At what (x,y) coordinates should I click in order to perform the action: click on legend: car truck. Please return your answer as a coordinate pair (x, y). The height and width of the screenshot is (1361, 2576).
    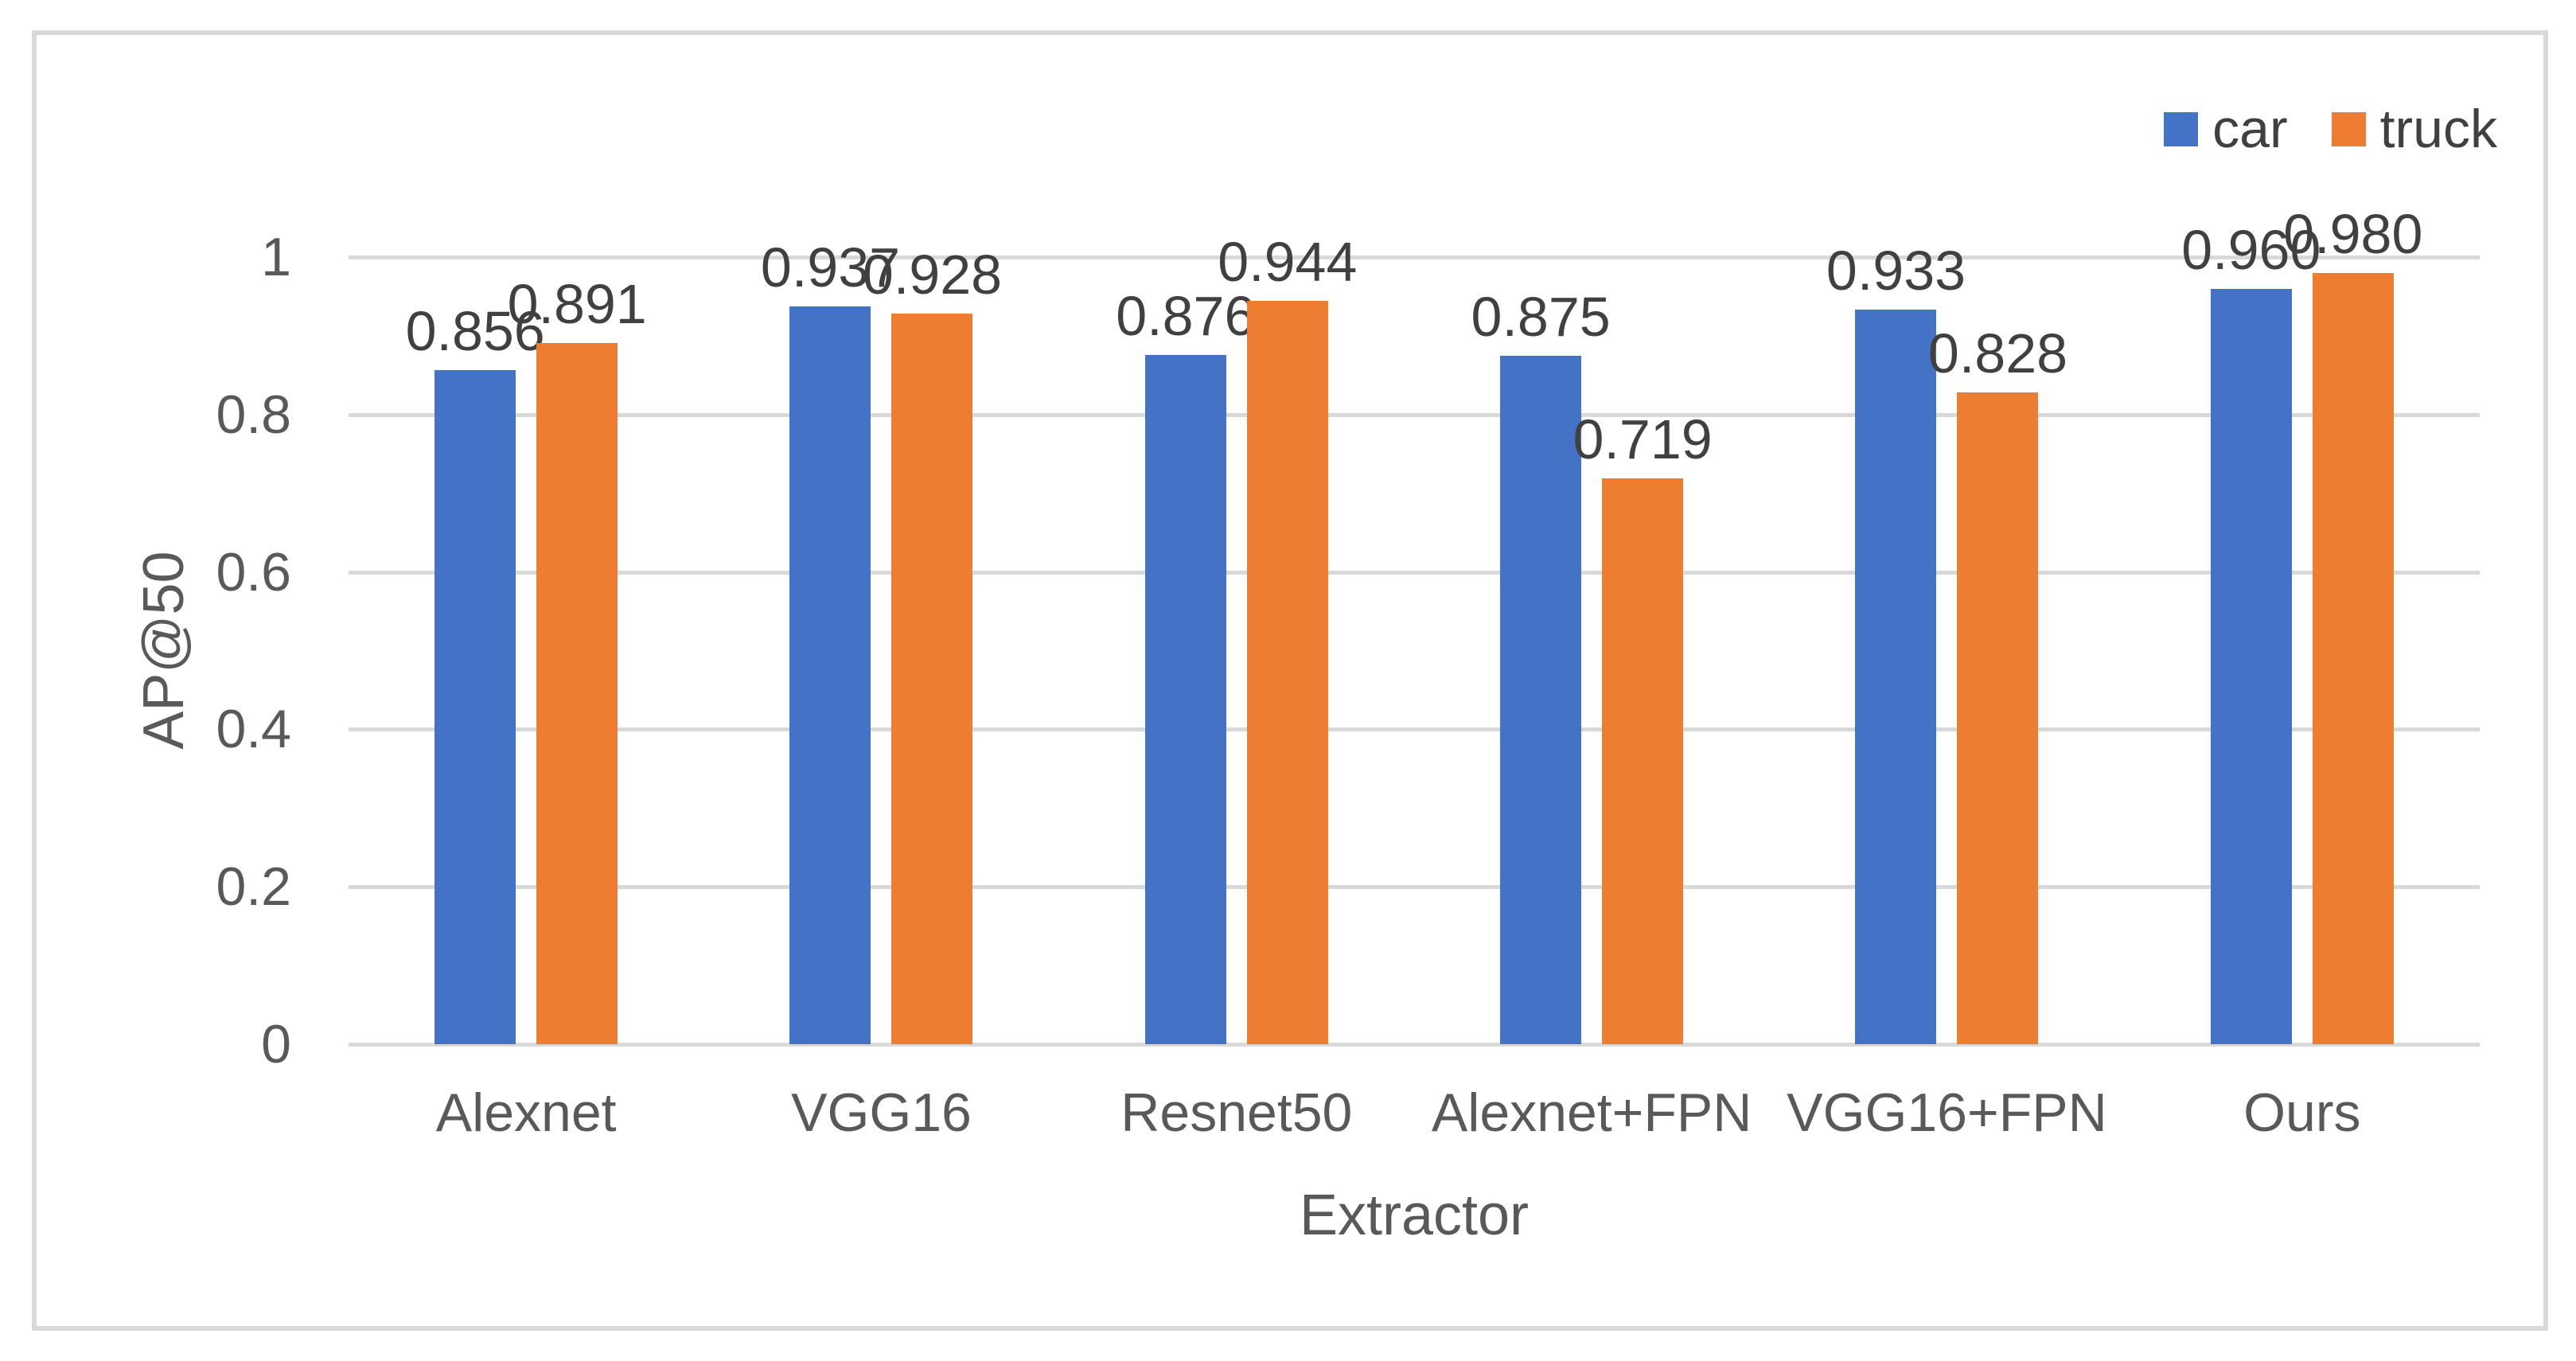
    Looking at the image, I should click on (2330, 129).